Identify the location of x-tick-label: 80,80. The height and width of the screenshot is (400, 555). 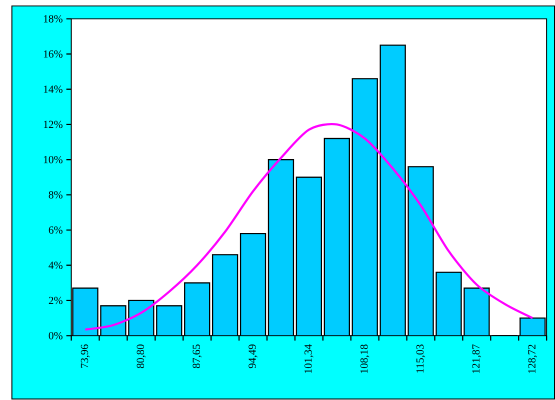
(141, 356).